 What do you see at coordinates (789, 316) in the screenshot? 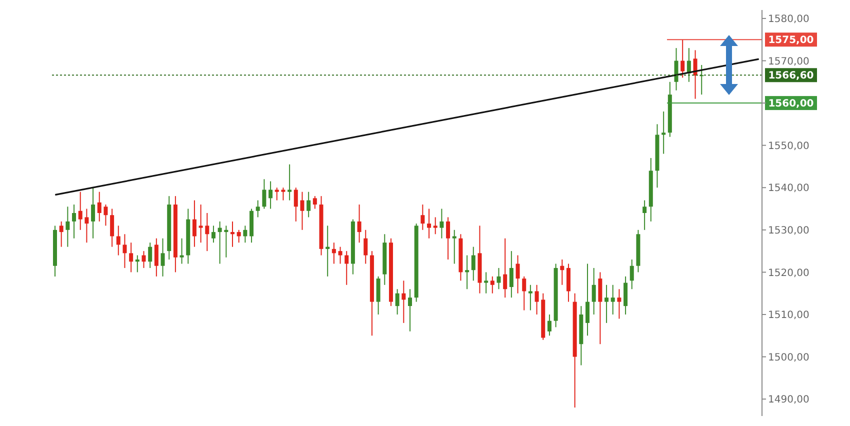
I see `y-tick-label: 1510,00` at bounding box center [789, 316].